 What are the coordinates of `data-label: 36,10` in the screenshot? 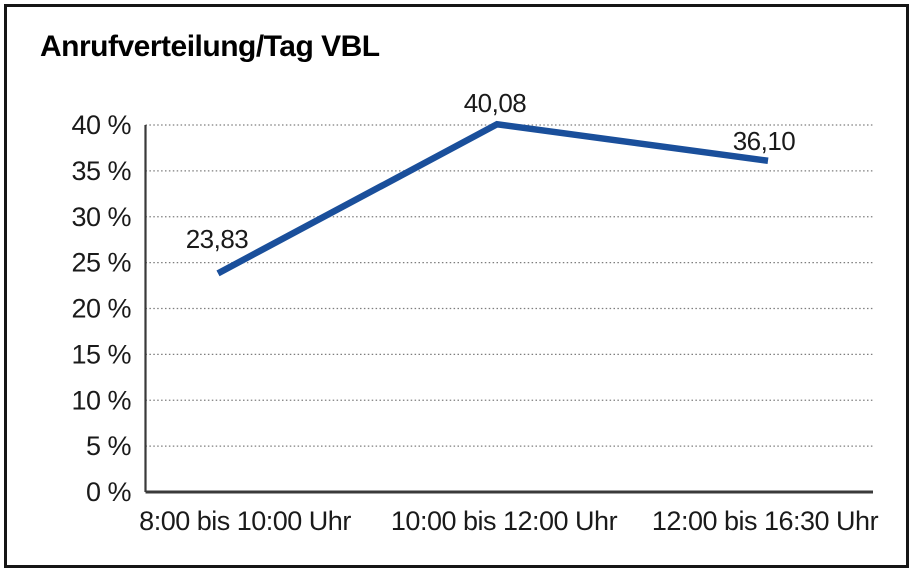 It's located at (764, 141).